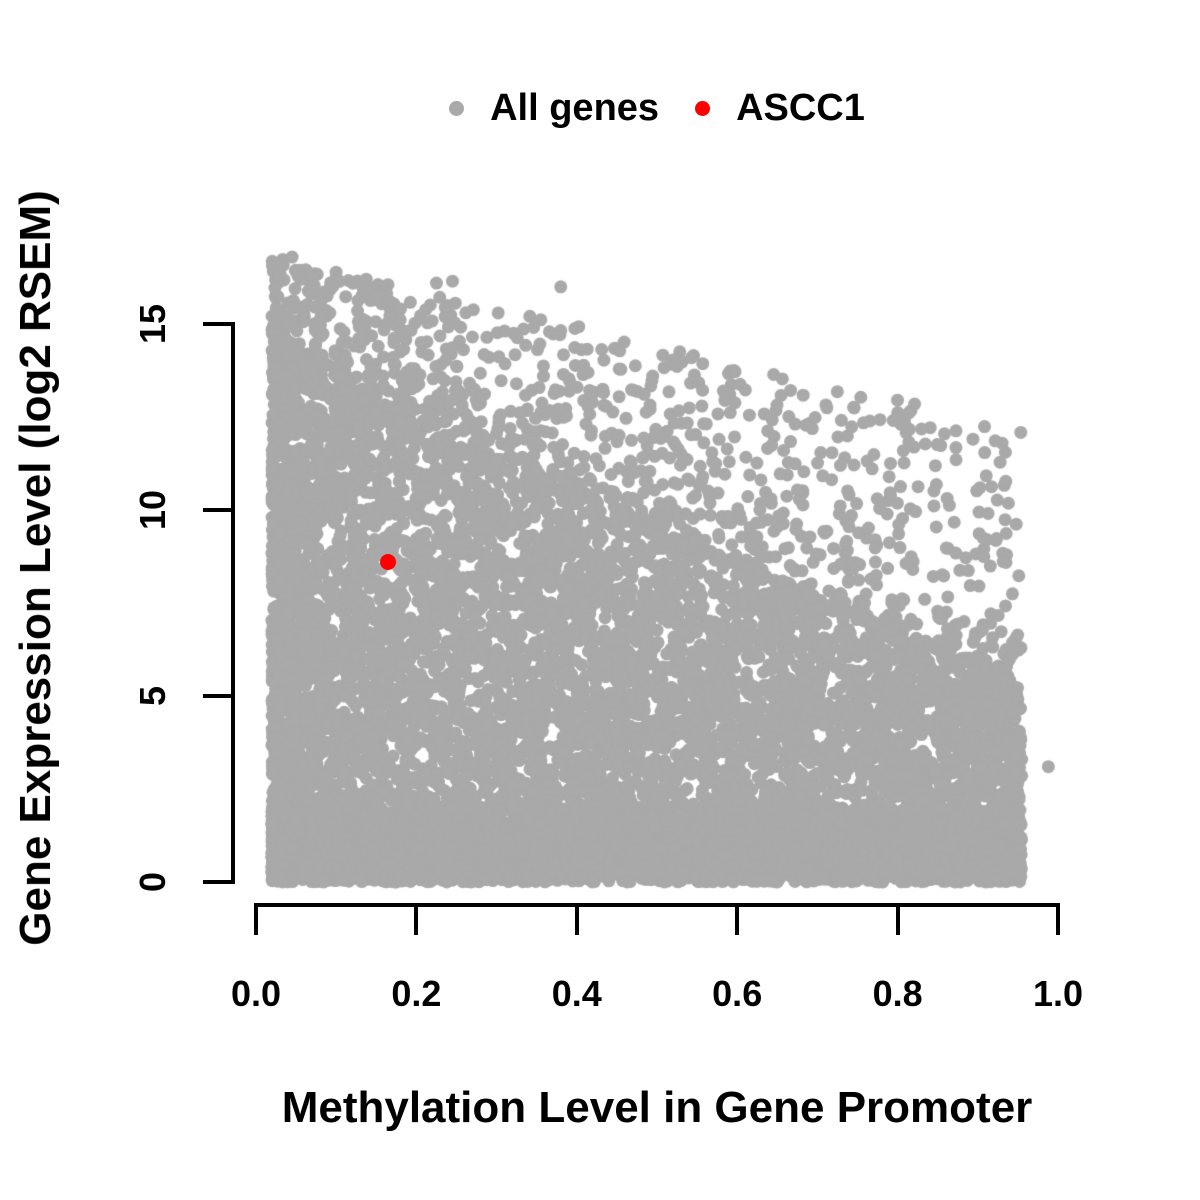  Describe the element at coordinates (152, 324) in the screenshot. I see `y-tick-label: 15` at that location.